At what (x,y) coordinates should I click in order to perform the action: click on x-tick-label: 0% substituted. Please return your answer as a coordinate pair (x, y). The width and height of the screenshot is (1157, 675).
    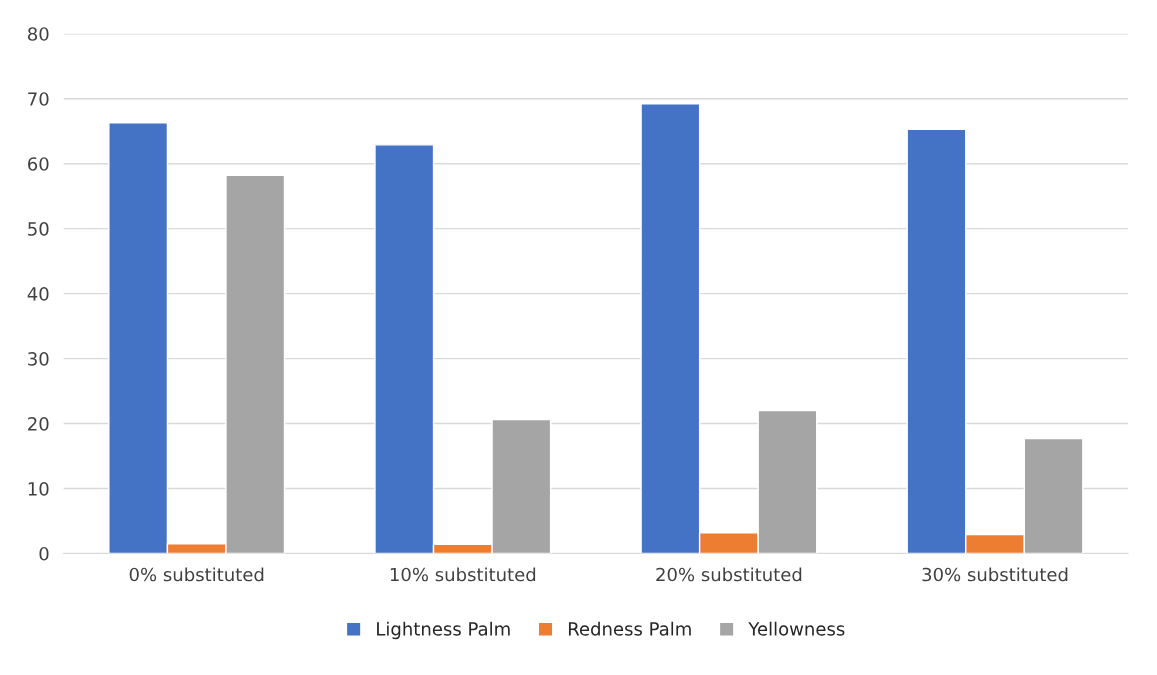
    Looking at the image, I should click on (196, 574).